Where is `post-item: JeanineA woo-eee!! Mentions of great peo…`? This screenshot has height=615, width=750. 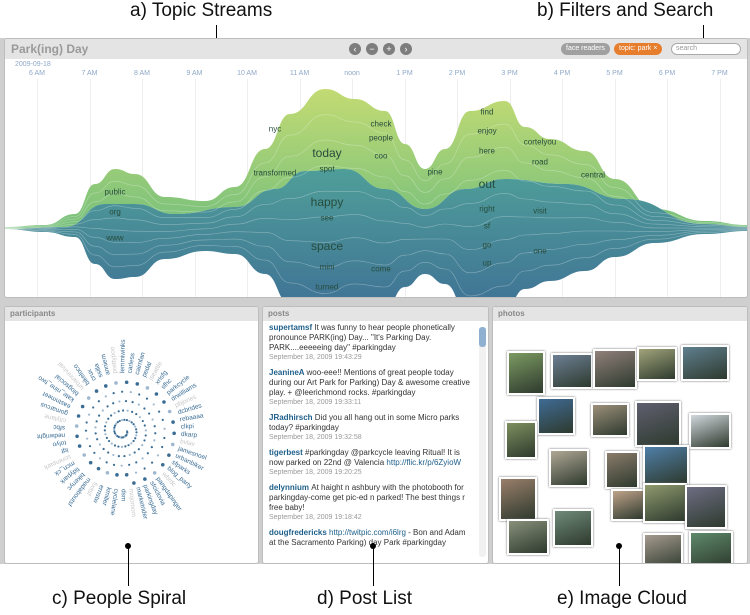 post-item: JeanineA woo-eee!! Mentions of great peo… is located at coordinates (375, 388).